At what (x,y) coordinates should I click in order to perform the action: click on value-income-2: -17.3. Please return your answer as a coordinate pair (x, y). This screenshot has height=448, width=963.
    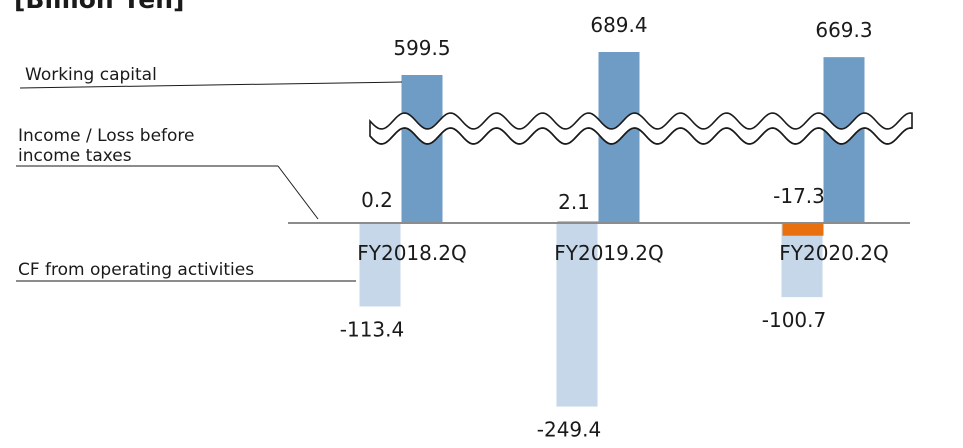
    Looking at the image, I should click on (799, 196).